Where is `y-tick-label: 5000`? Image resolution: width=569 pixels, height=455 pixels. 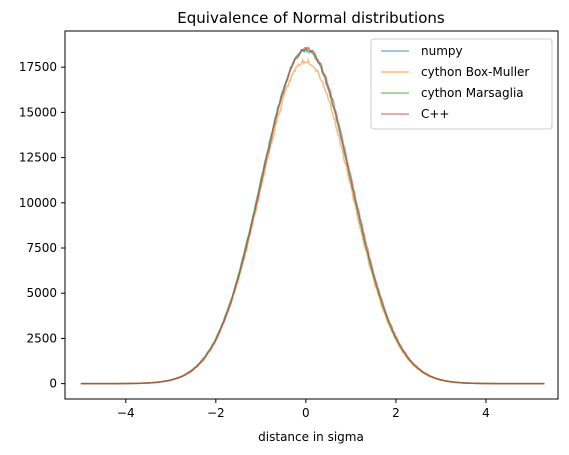
y-tick-label: 5000 is located at coordinates (41, 293).